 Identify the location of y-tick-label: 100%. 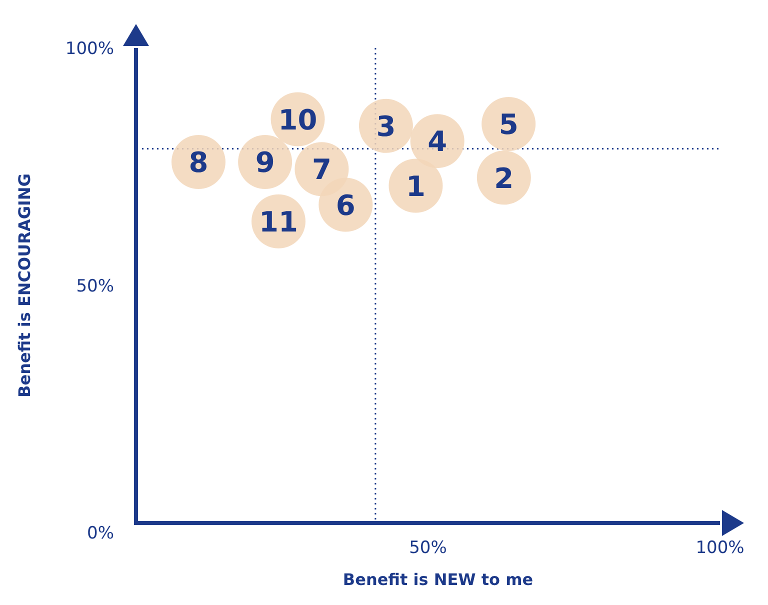
(89, 48).